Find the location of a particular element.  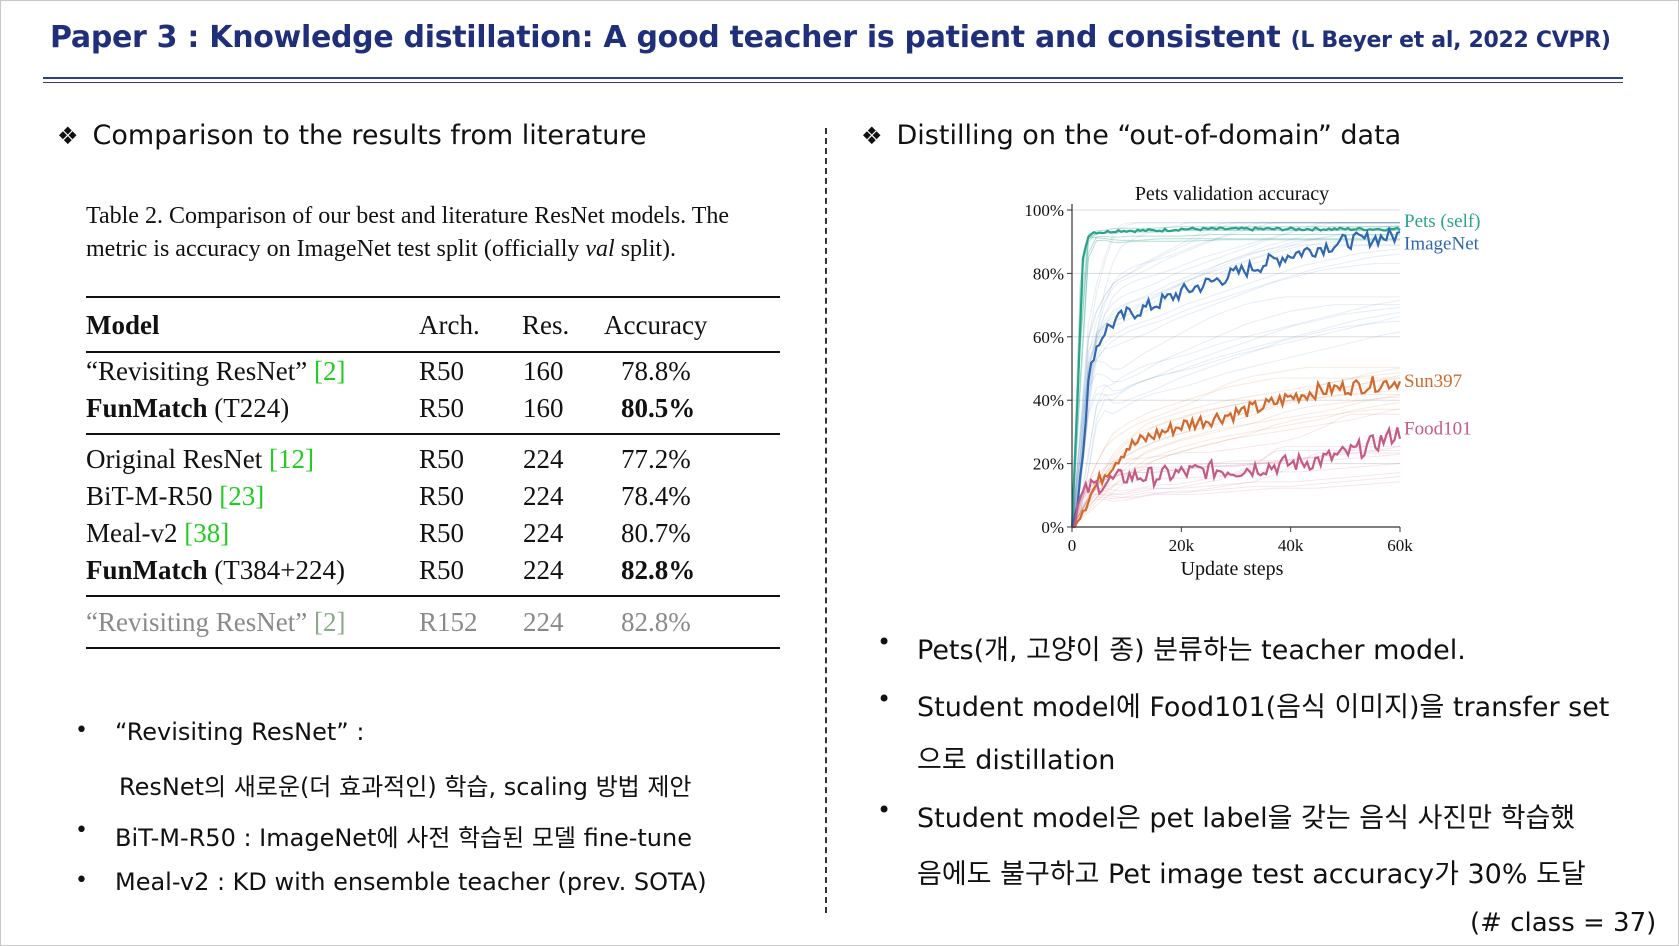

left-bullet-1: • “Revisiting ResNet” : is located at coordinates (219, 732).